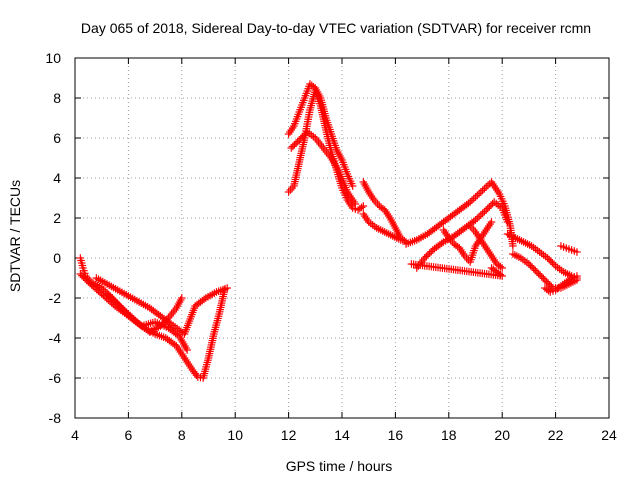 The height and width of the screenshot is (480, 640). I want to click on y-tick-label-1: -6, so click(55, 378).